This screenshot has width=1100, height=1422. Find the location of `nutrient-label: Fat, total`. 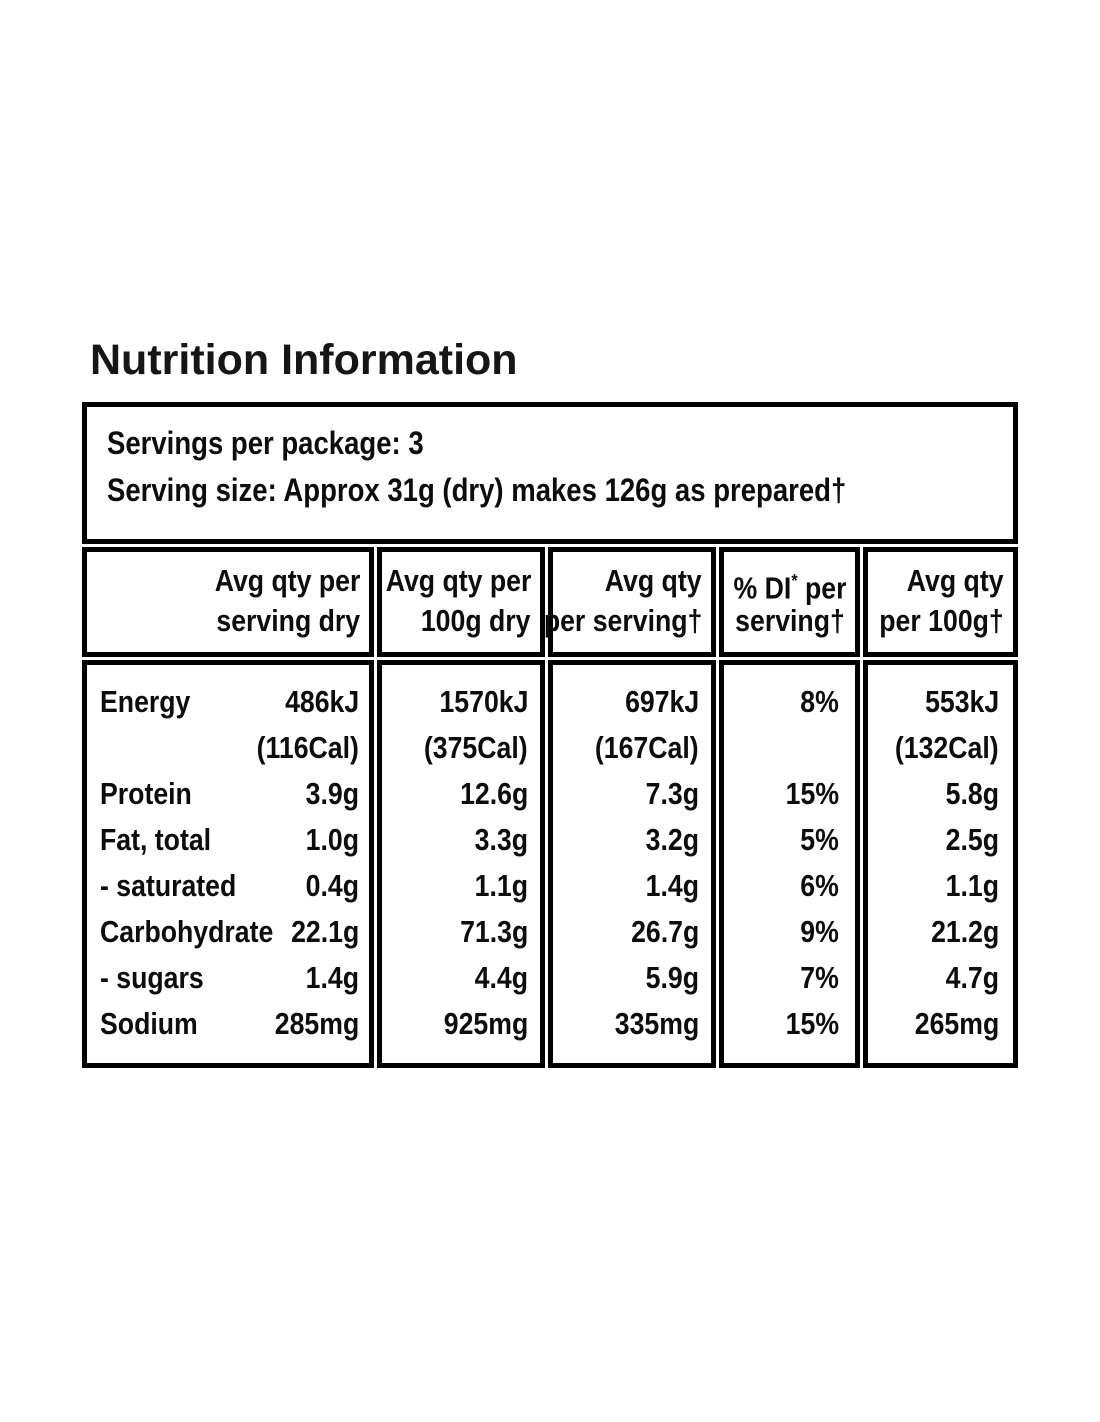

nutrient-label: Fat, total is located at coordinates (156, 839).